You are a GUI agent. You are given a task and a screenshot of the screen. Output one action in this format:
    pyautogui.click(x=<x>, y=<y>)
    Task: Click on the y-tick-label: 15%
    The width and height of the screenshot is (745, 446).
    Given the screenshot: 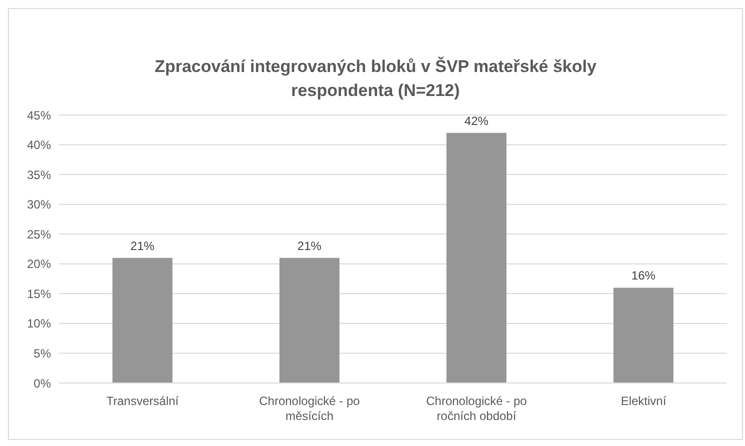 What is the action you would take?
    pyautogui.click(x=39, y=293)
    